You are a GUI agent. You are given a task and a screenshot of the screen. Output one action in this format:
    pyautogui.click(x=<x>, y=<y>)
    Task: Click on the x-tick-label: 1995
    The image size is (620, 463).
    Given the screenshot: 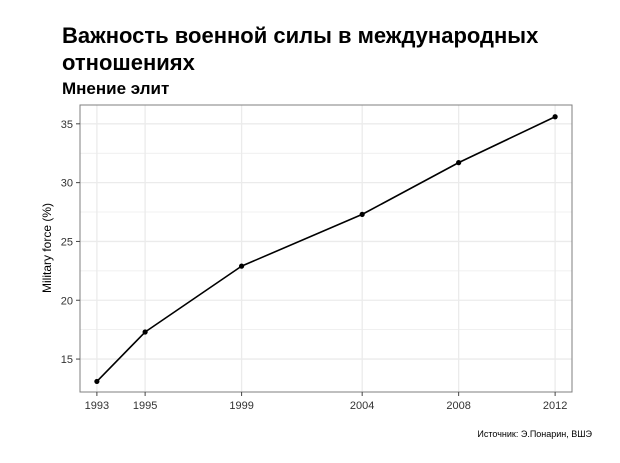 What is the action you would take?
    pyautogui.click(x=145, y=406)
    